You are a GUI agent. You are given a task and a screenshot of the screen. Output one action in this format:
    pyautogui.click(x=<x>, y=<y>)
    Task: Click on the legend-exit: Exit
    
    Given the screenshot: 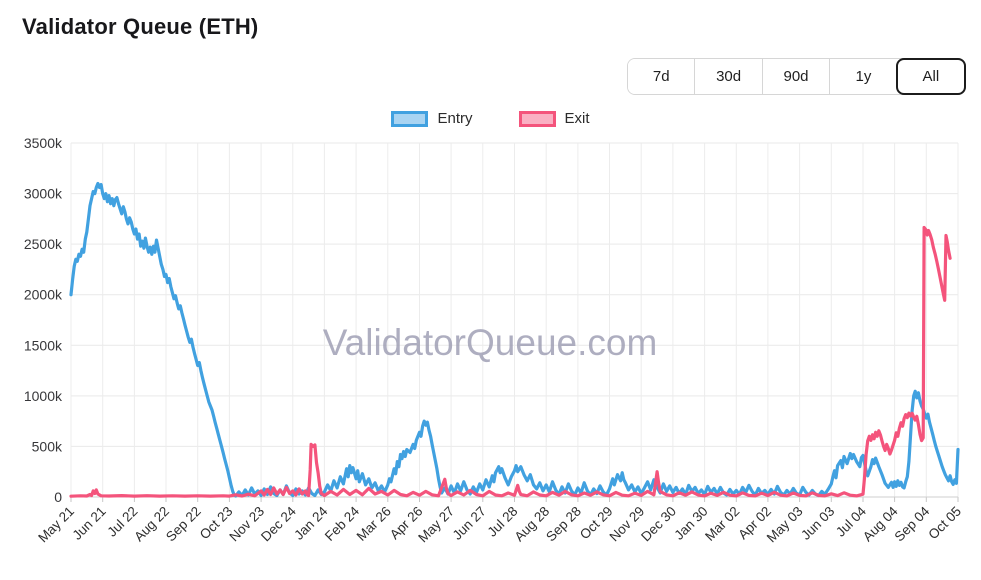 What is the action you would take?
    pyautogui.click(x=554, y=118)
    